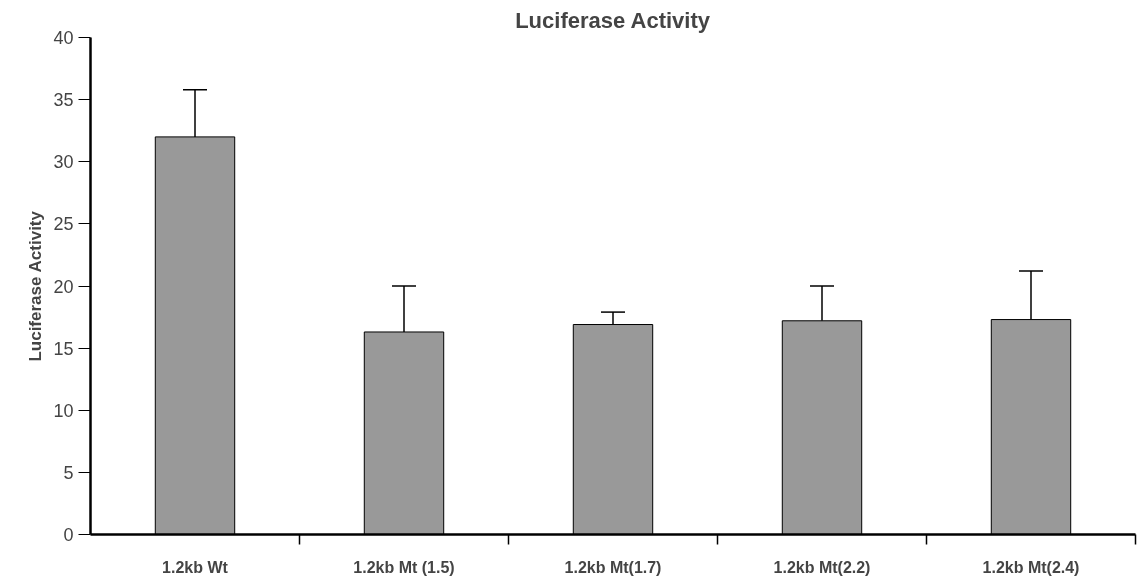  I want to click on x-tick-label: 1.2kb Mt(2.4), so click(1031, 567).